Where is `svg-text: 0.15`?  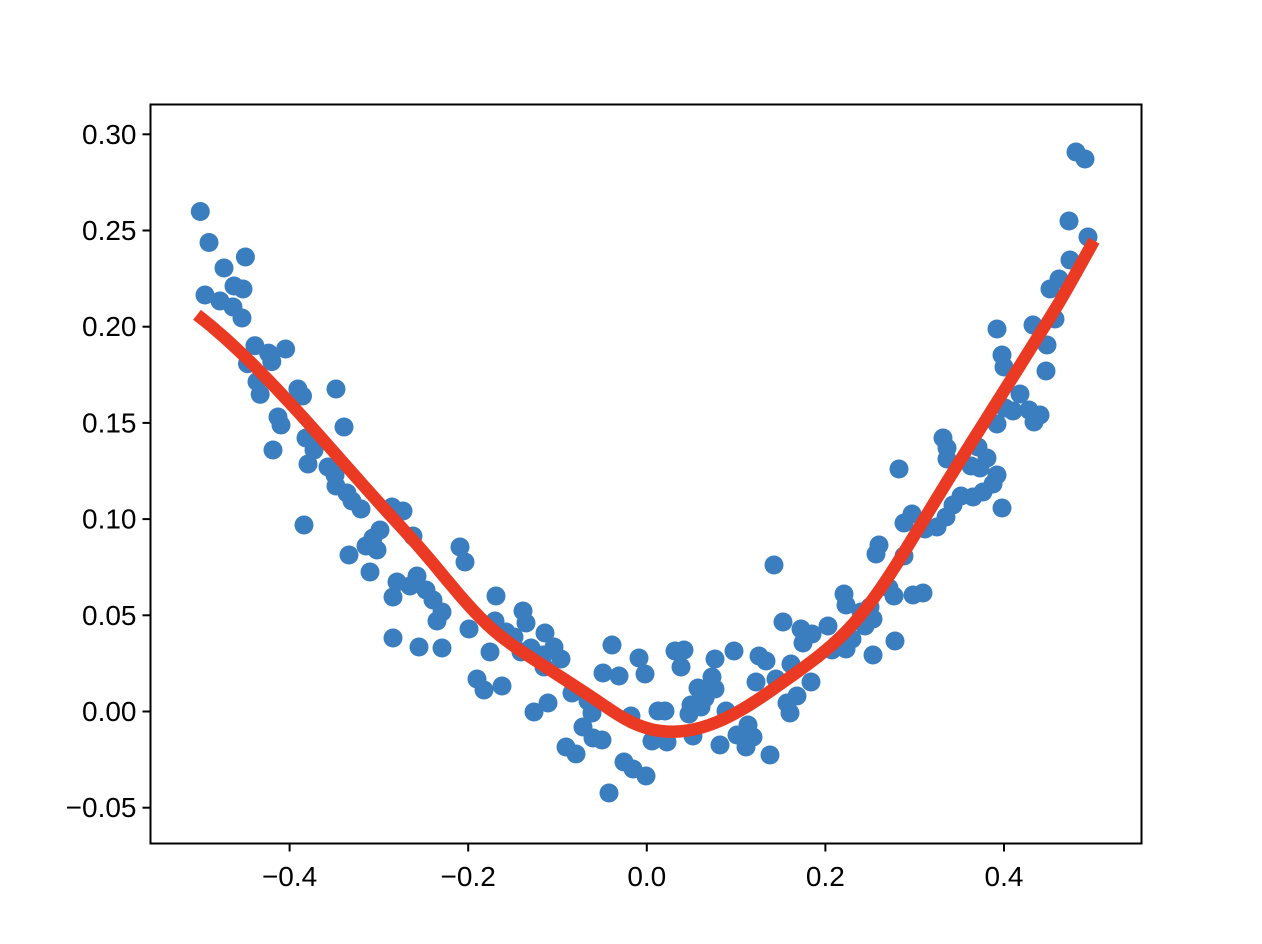 svg-text: 0.15 is located at coordinates (109, 422).